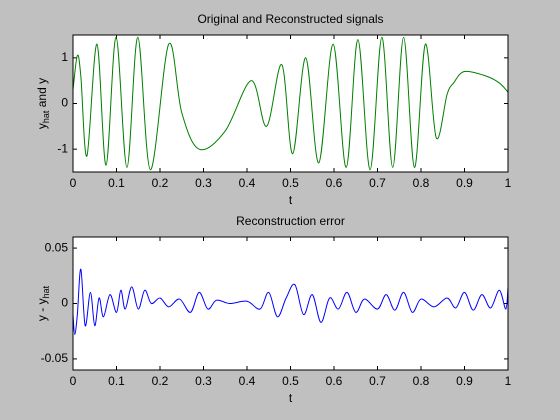 Image resolution: width=560 pixels, height=420 pixels. Describe the element at coordinates (42, 94) in the screenshot. I see `y-axis-label-part: and y` at that location.